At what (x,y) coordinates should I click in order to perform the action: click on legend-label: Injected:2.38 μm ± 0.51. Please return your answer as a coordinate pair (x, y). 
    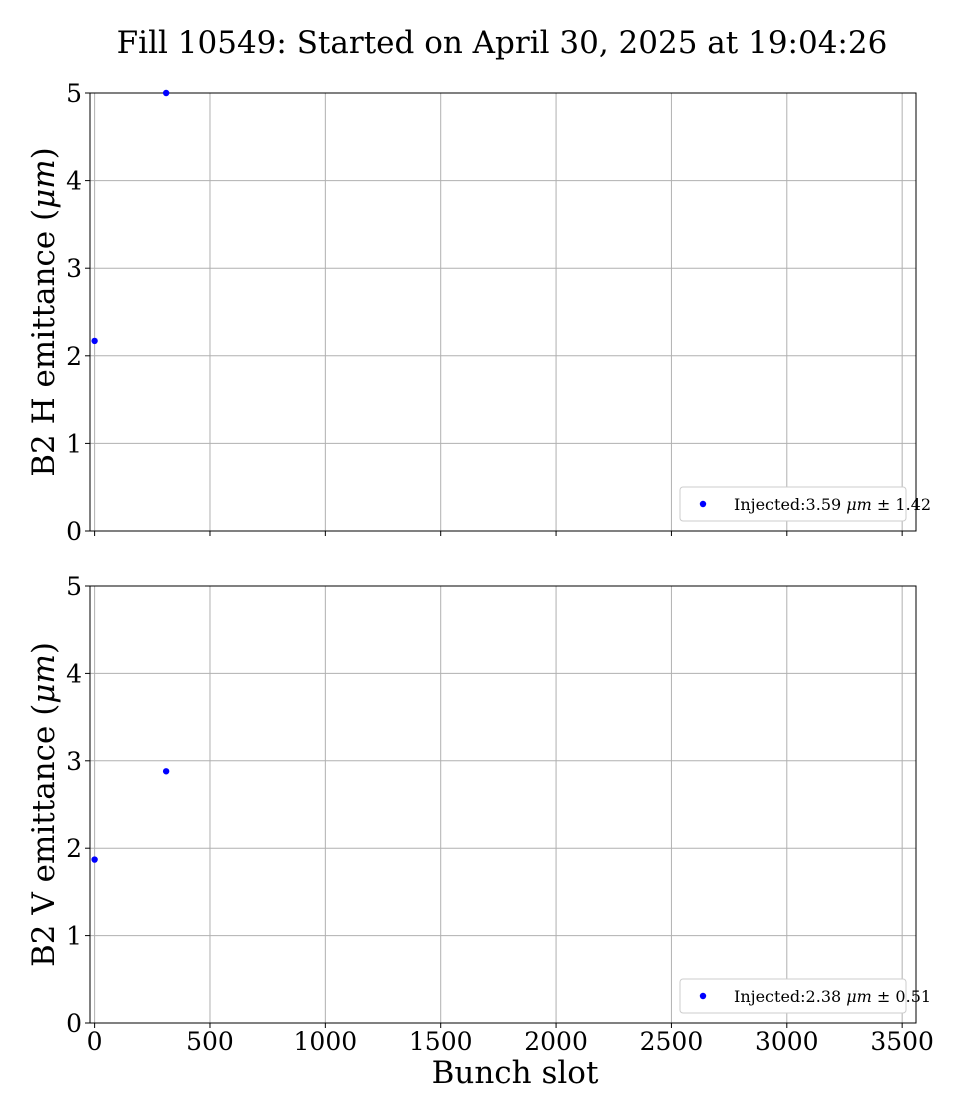
    Looking at the image, I should click on (832, 996).